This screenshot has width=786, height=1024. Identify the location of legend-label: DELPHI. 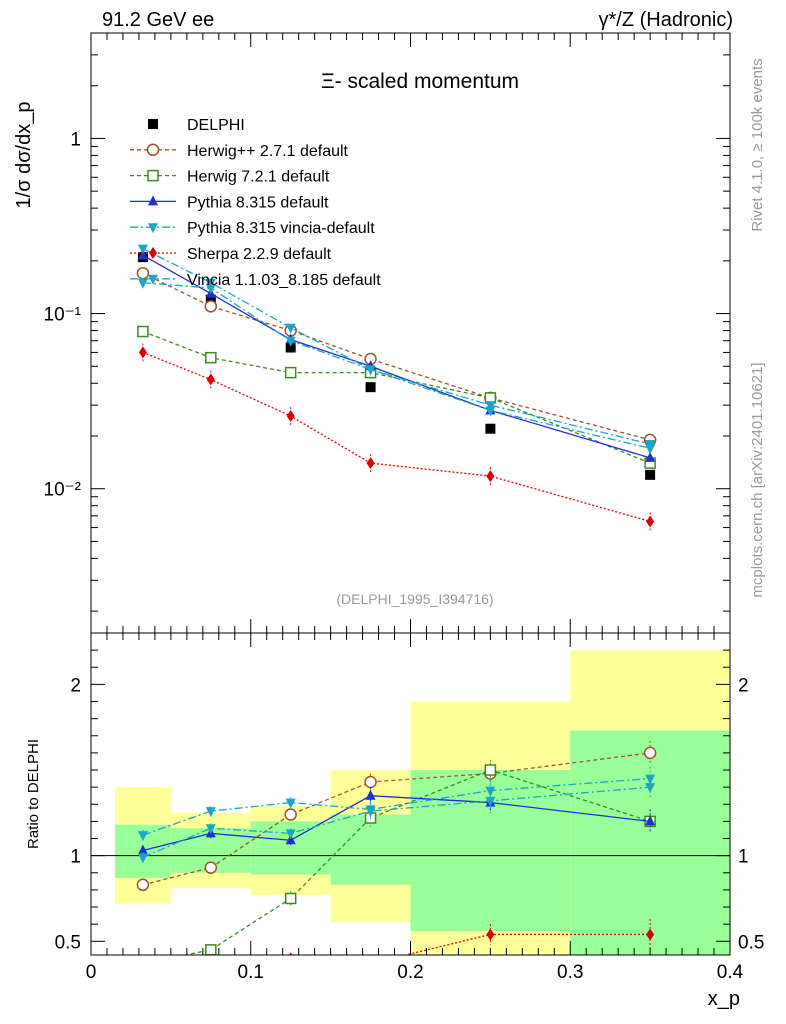
(216, 125).